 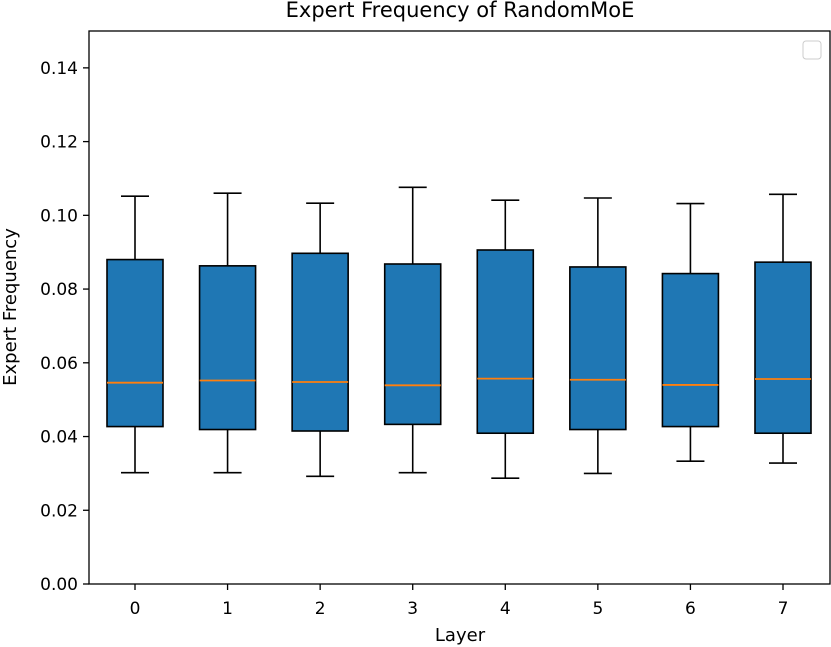 What do you see at coordinates (59, 585) in the screenshot?
I see `y-tick-label: 0.00` at bounding box center [59, 585].